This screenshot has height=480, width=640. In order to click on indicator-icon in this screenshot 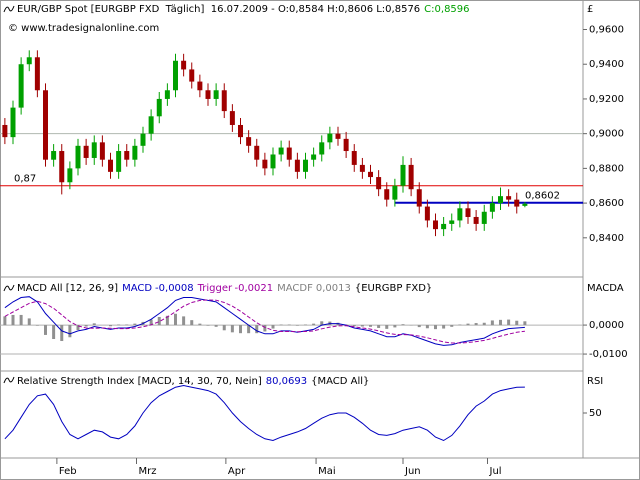, I will do `click(9, 288)`.